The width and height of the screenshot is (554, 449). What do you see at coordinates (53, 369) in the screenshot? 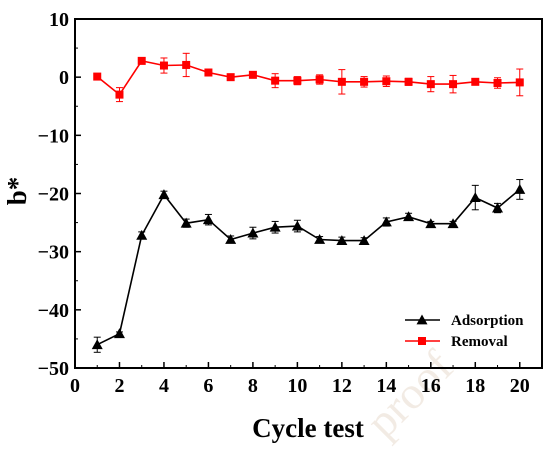
I see `y-tick-label: −50` at bounding box center [53, 369].